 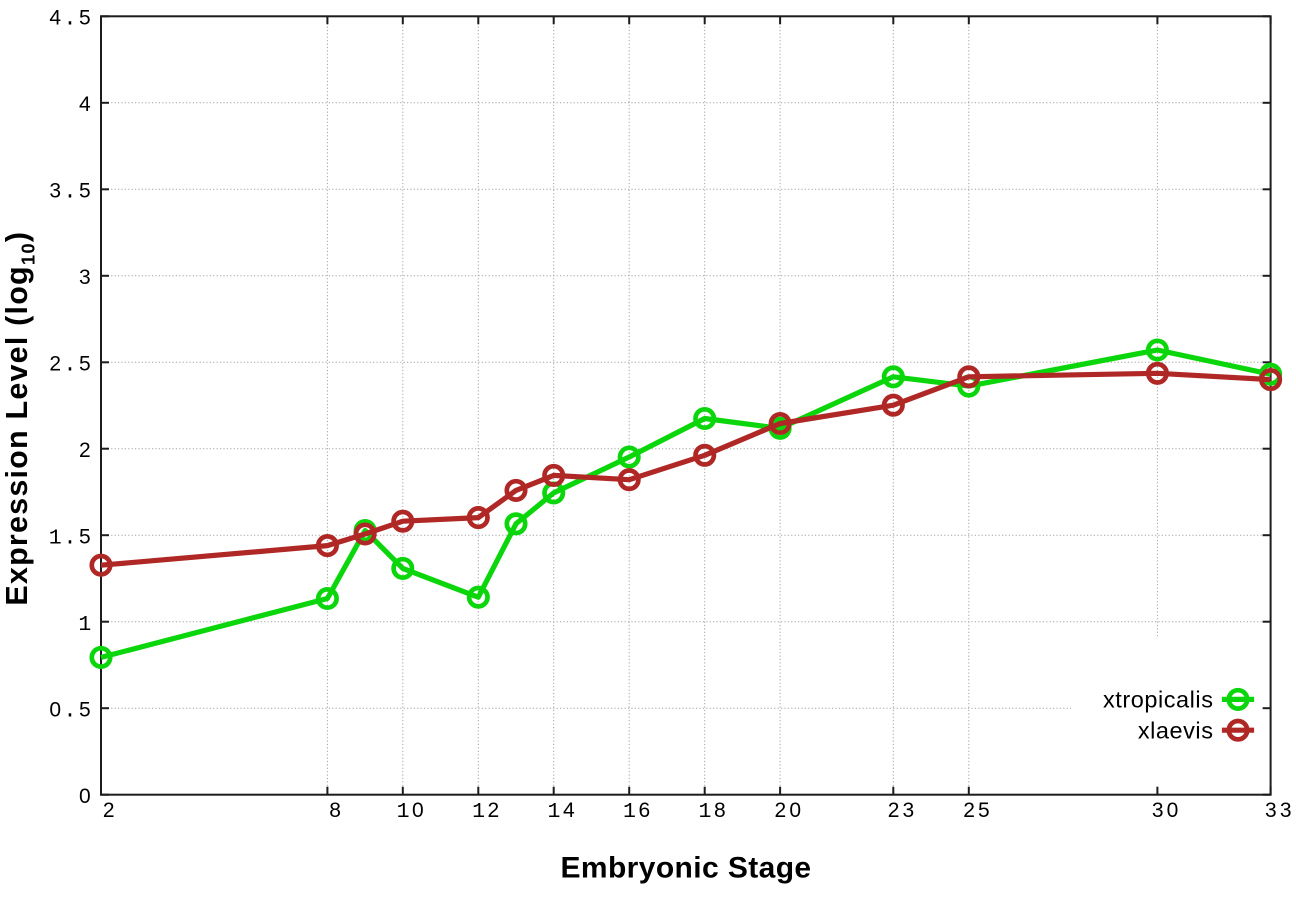 I want to click on svg-text: xlaevis, so click(x=1176, y=731).